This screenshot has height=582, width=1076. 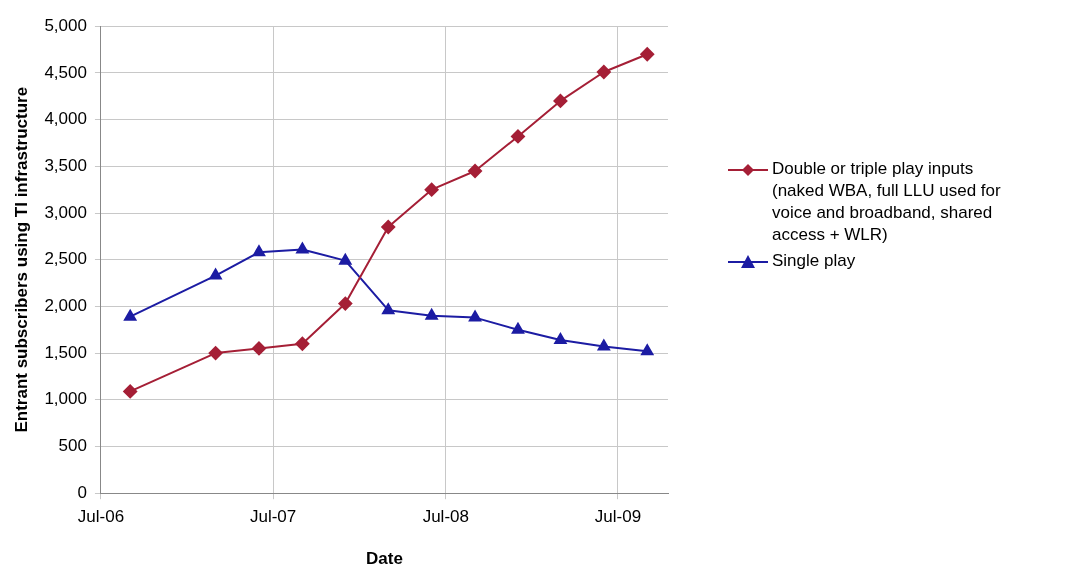 I want to click on y-tick-label: 3,500, so click(x=65, y=165).